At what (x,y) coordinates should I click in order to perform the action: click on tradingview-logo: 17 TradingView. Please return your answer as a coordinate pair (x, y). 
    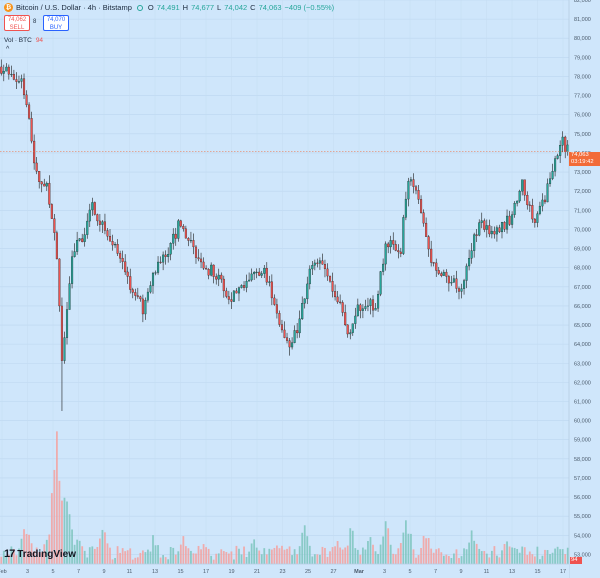
    Looking at the image, I should click on (40, 554).